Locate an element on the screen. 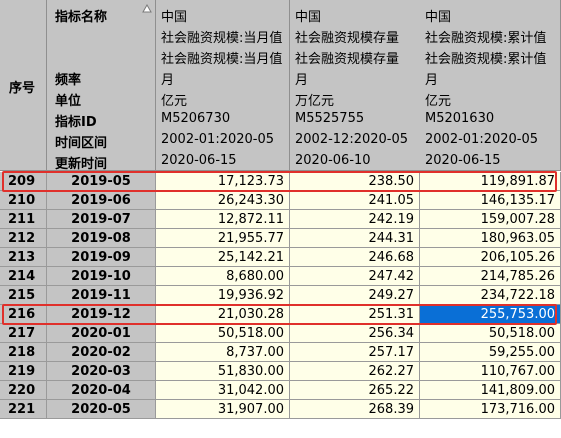 This screenshot has height=438, width=561. row-date: 2020-01 is located at coordinates (101, 333).